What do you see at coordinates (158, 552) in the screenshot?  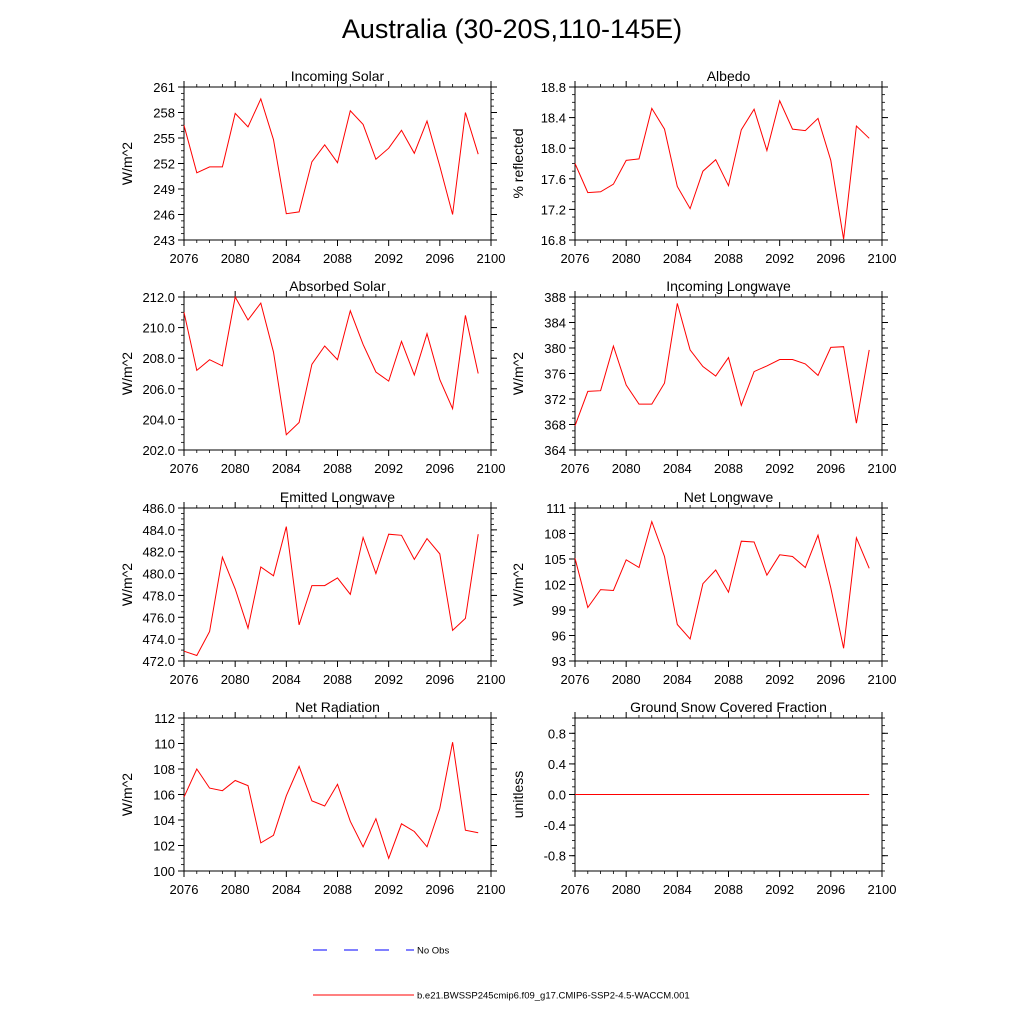 I see `emitted-longwave-ytick-label: 482.0` at bounding box center [158, 552].